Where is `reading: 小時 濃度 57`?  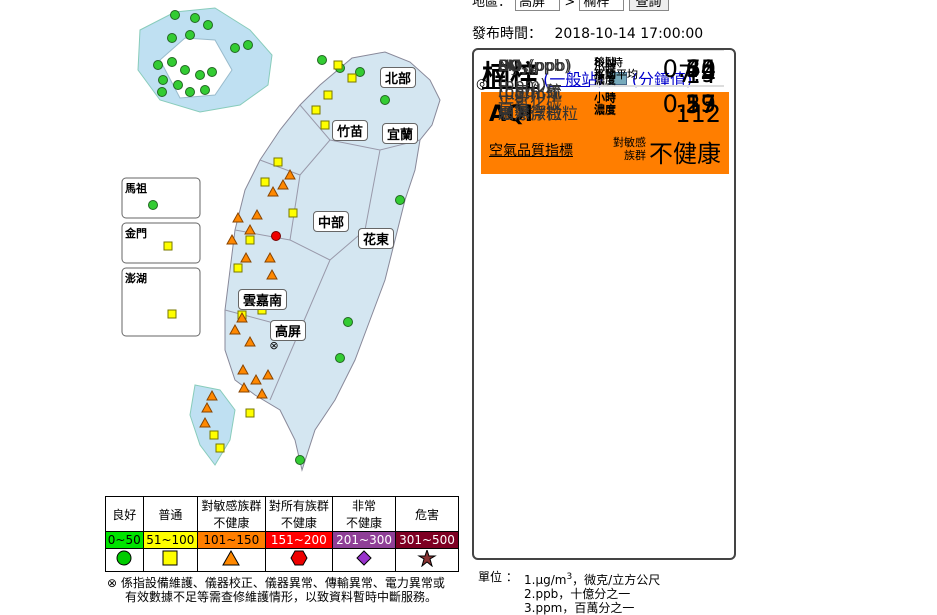 reading: 小時 濃度 57 is located at coordinates (657, 104).